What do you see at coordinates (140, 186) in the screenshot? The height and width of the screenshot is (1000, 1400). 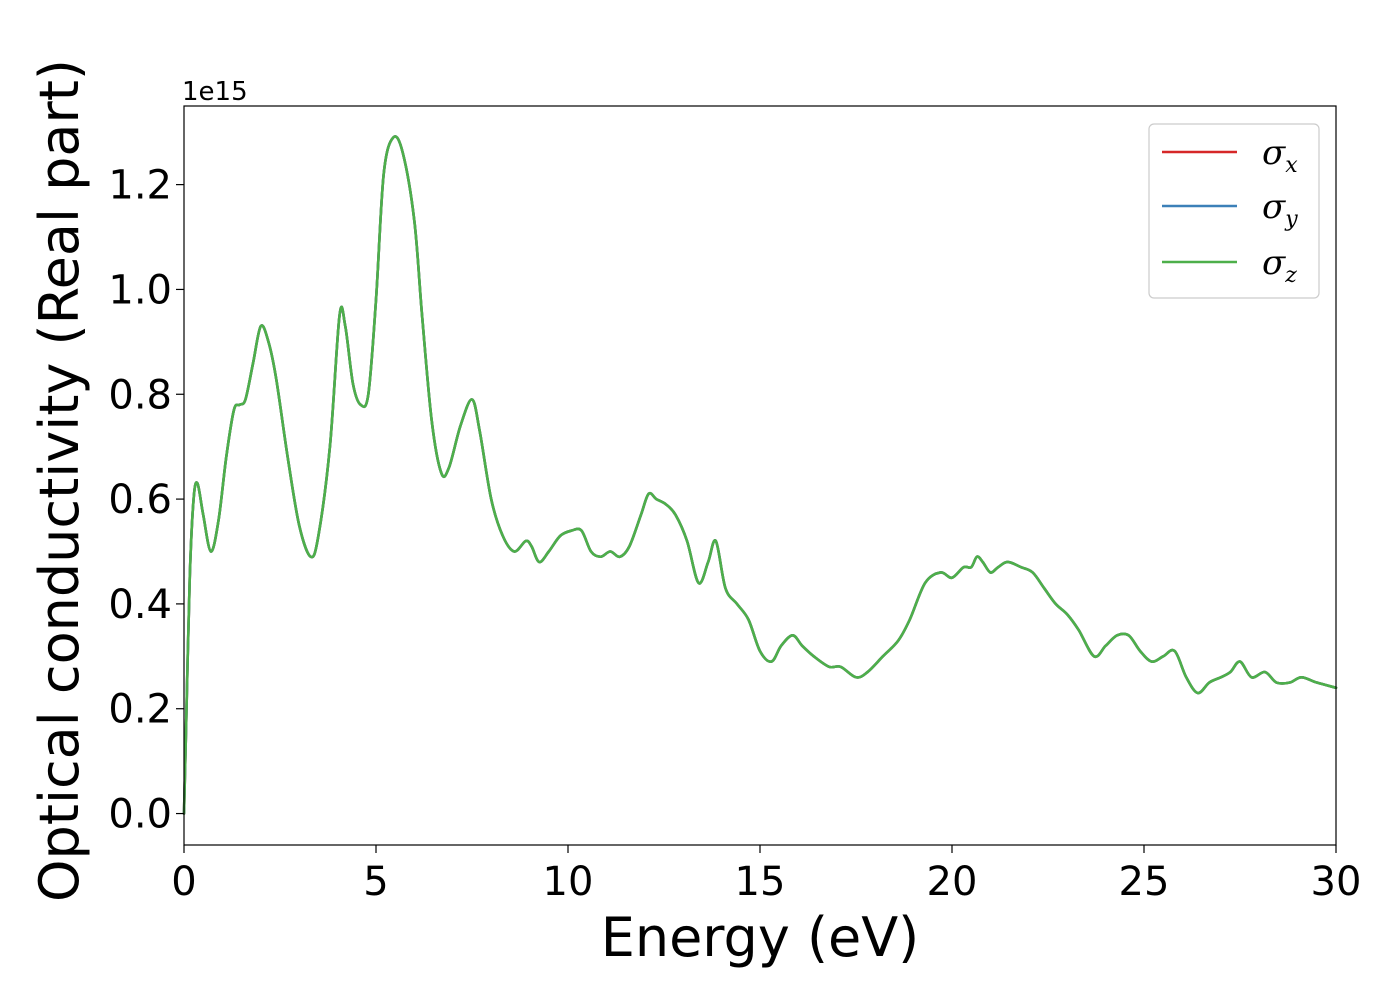 I see `y-tick-label: 1.2` at bounding box center [140, 186].